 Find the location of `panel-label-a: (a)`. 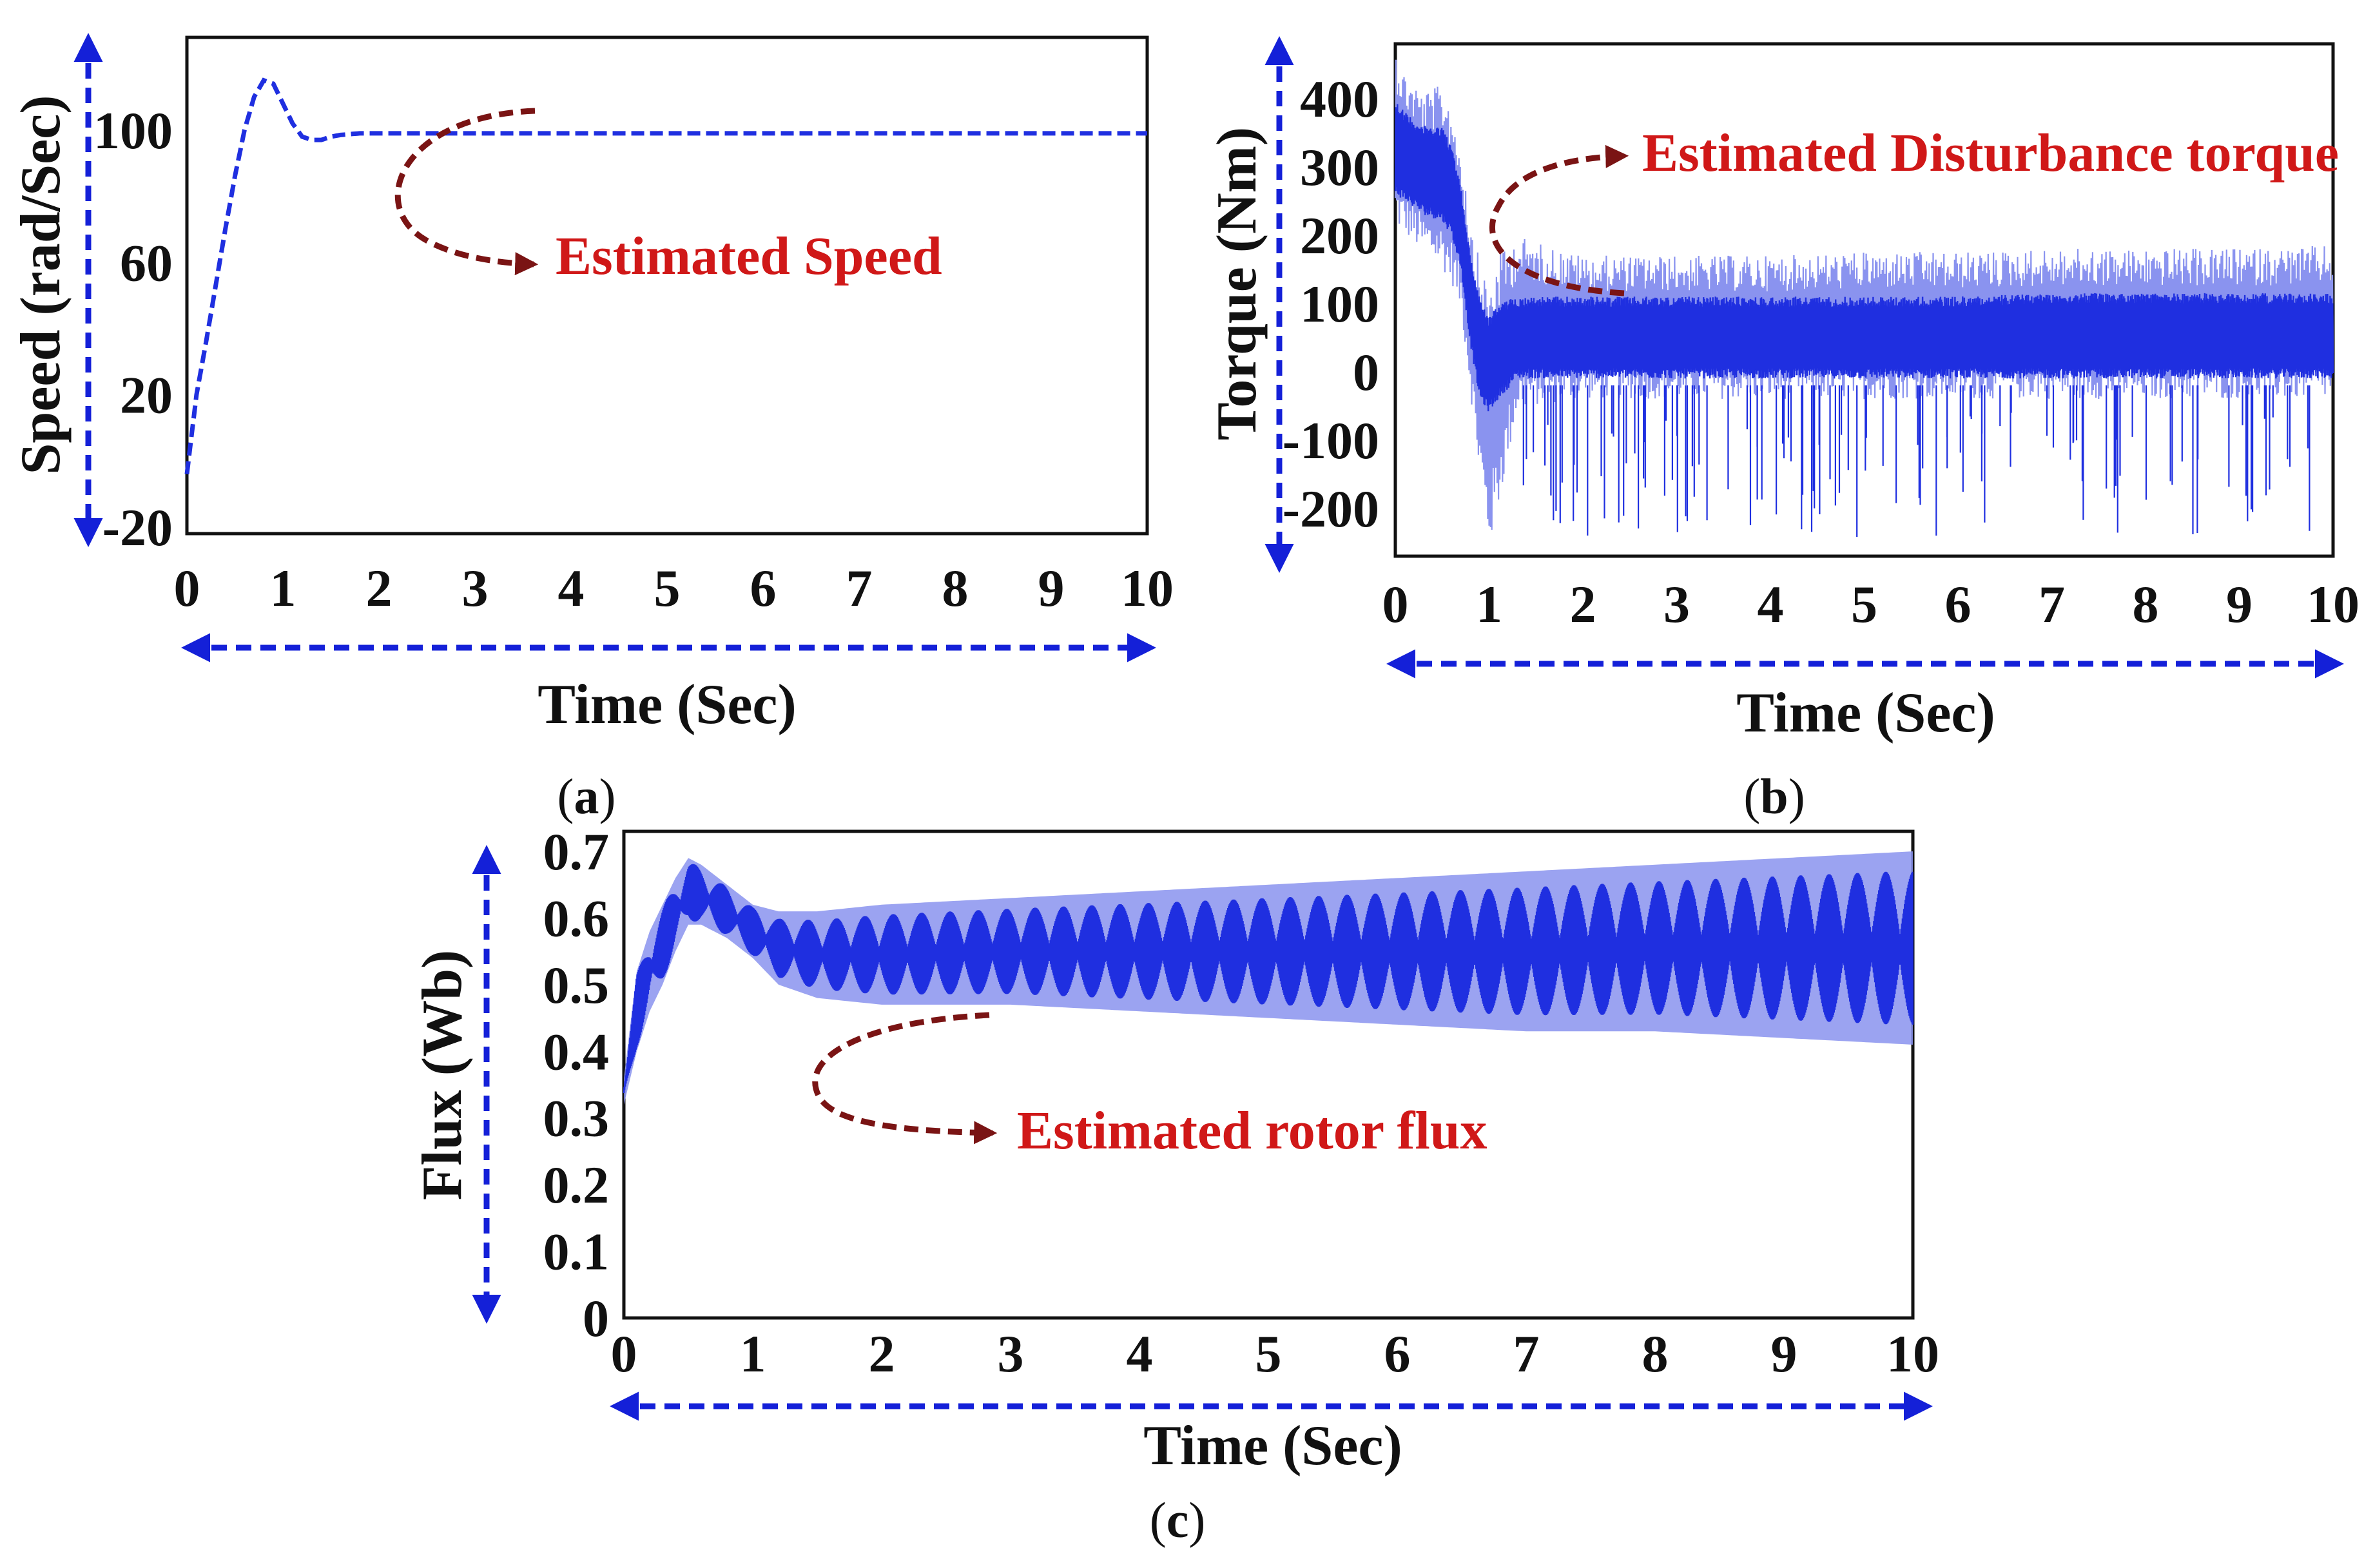

panel-label-a: (a) is located at coordinates (586, 796).